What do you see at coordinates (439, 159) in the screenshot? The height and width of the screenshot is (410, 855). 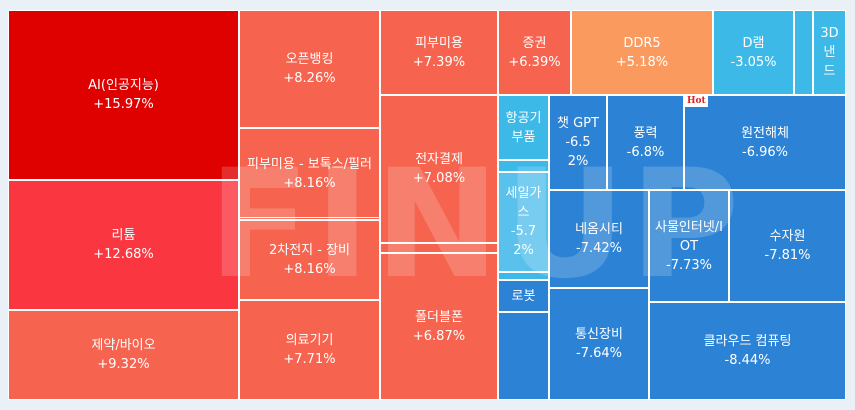 I see `tile-label: 전자결제` at bounding box center [439, 159].